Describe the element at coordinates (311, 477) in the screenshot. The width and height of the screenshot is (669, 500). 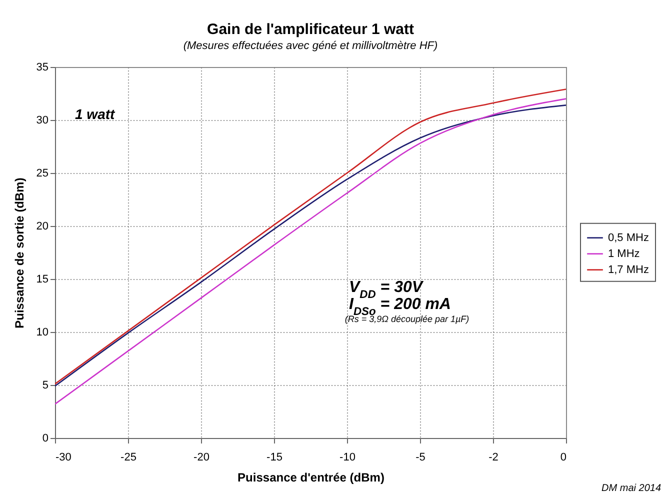
I see `x-axis-title: Puissance d'entrée (dBm)` at that location.